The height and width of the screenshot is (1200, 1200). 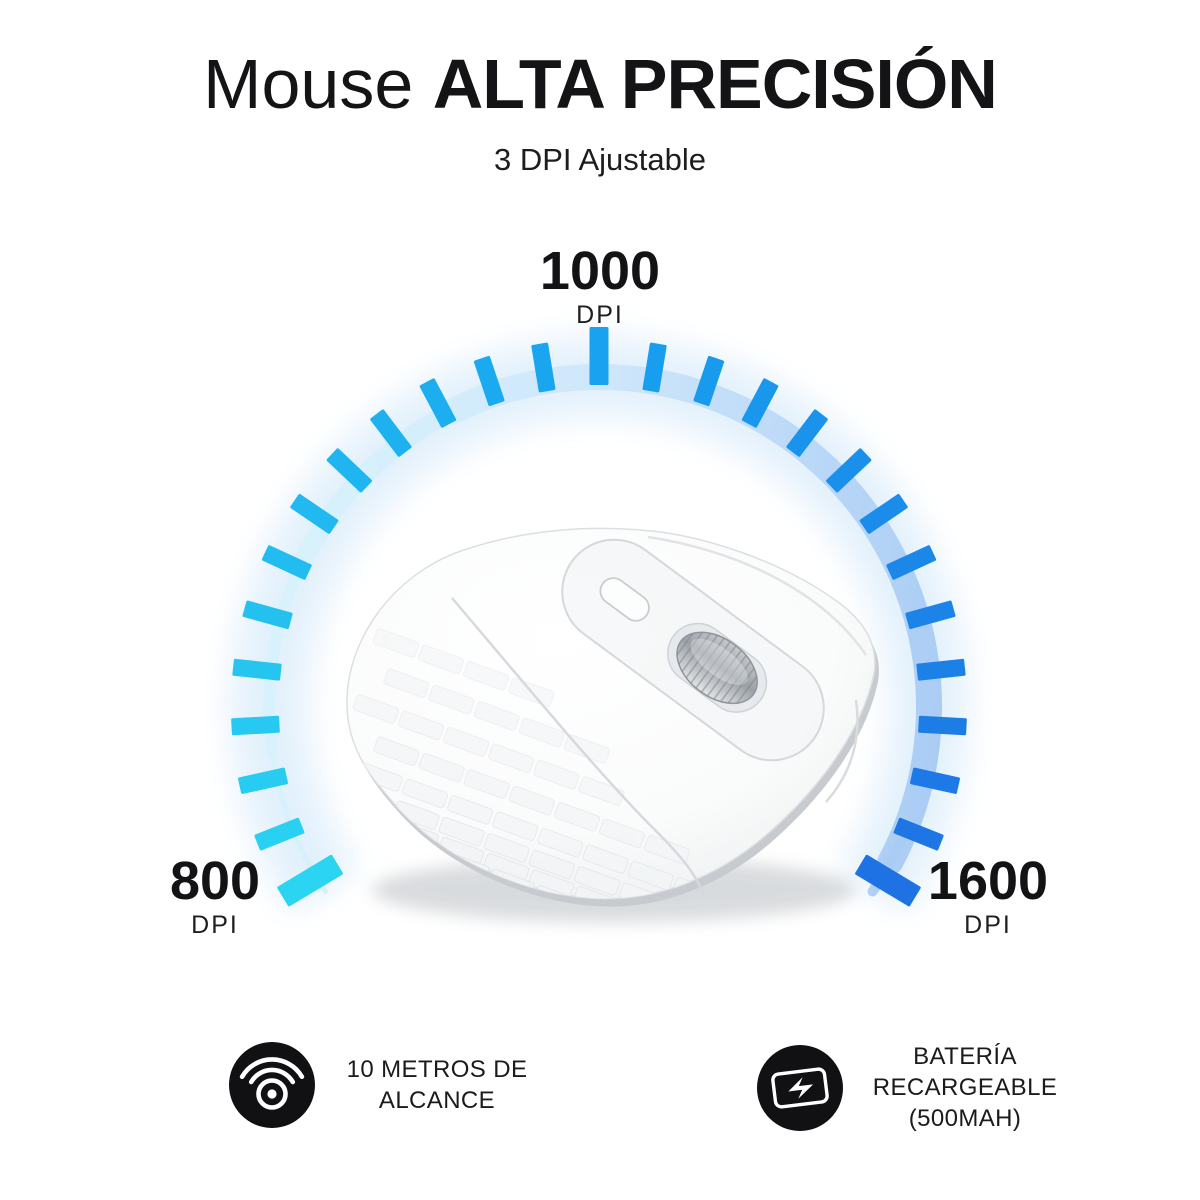 I want to click on battery-charging-icon, so click(x=800, y=1087).